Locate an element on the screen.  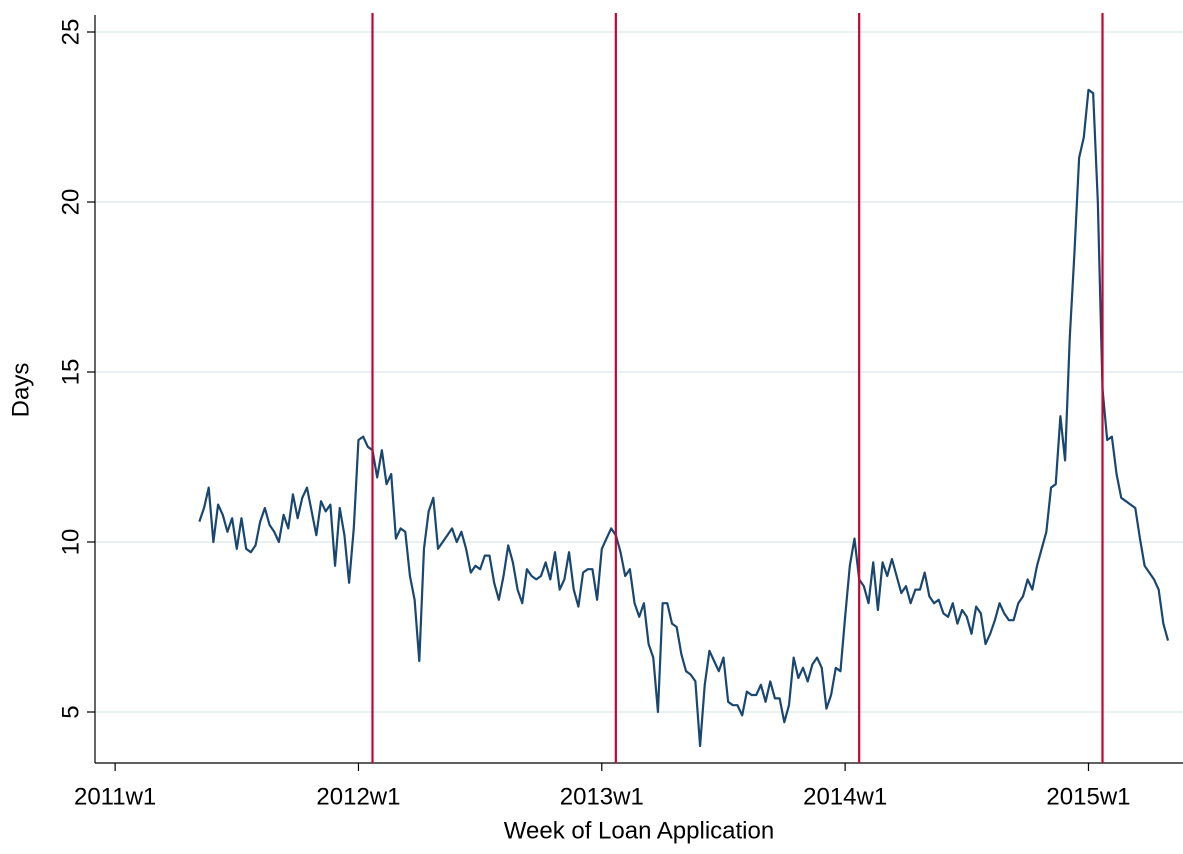
x-tick-label: 2012w1 is located at coordinates (358, 796).